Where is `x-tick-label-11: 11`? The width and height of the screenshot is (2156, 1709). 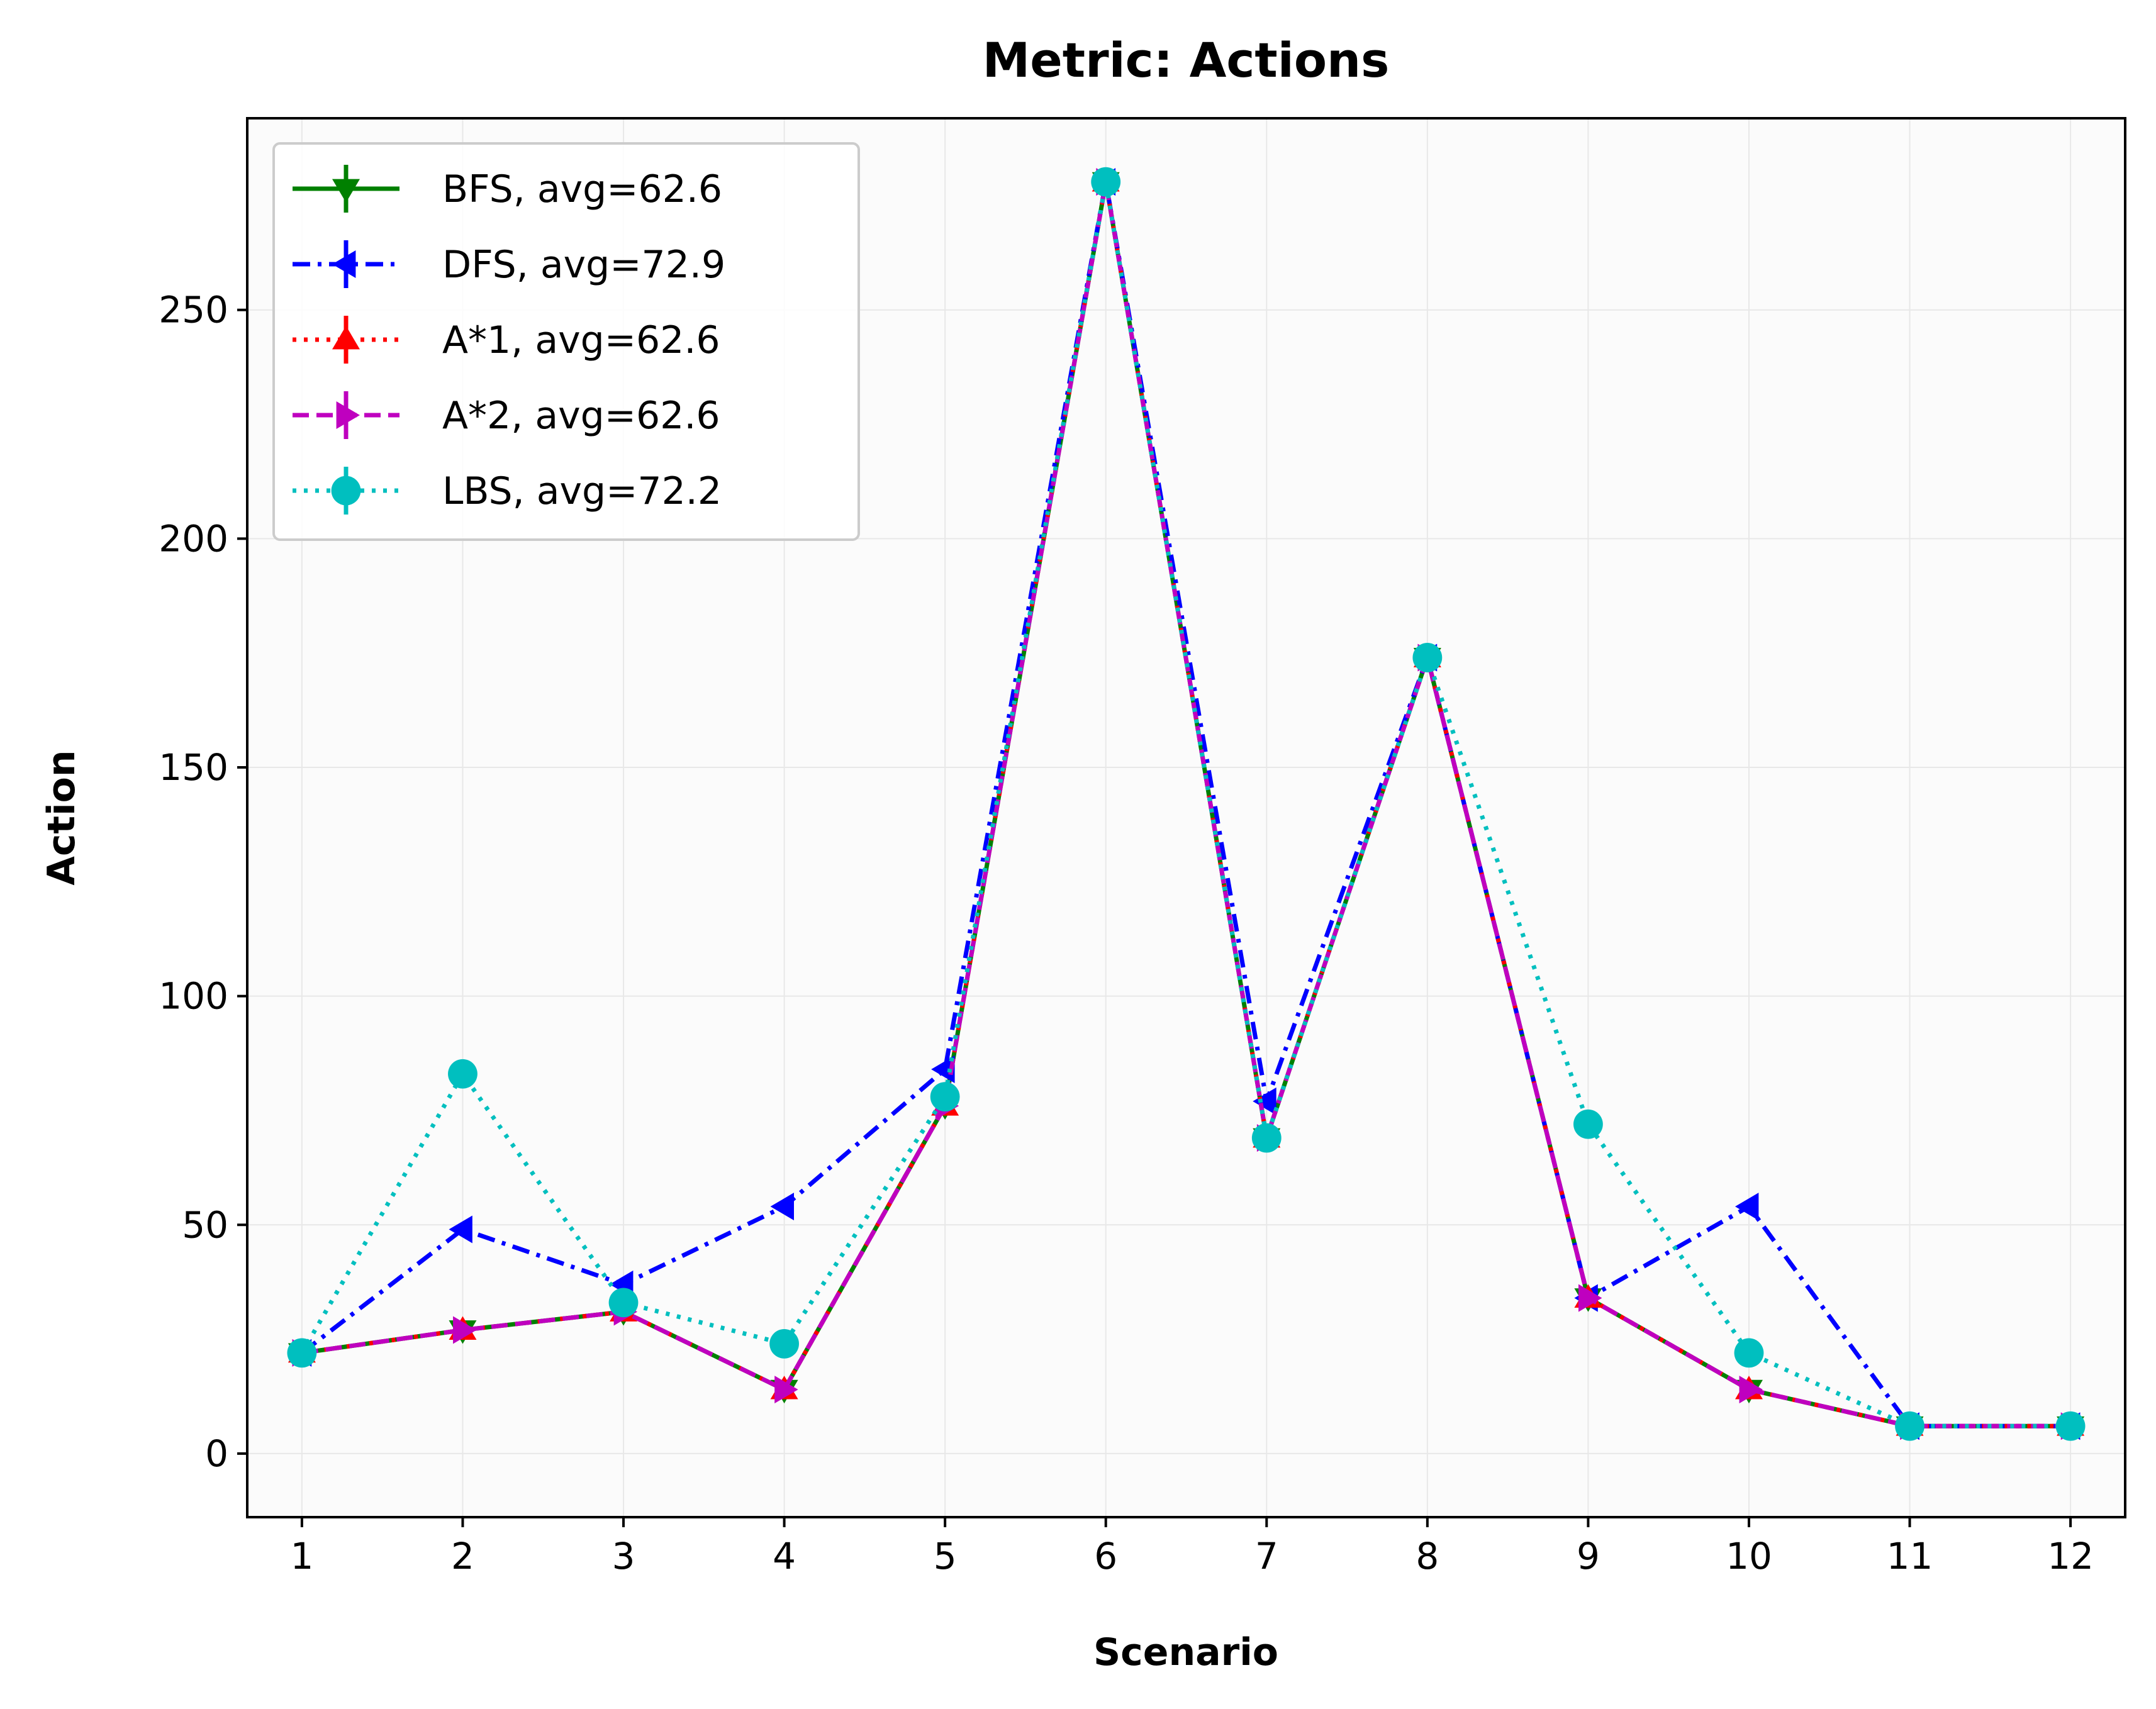 x-tick-label-11: 11 is located at coordinates (1910, 1556).